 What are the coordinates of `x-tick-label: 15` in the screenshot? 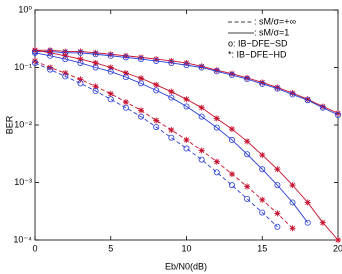 It's located at (262, 248).